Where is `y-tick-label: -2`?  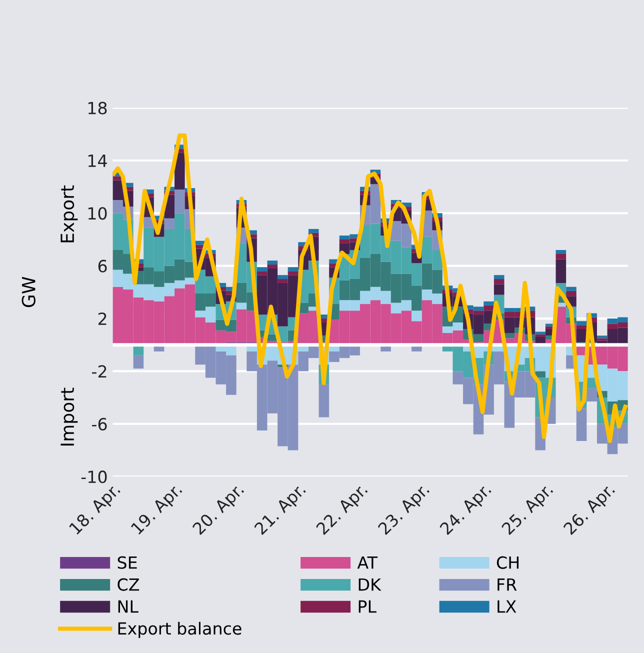
y-tick-label: -2 is located at coordinates (99, 371).